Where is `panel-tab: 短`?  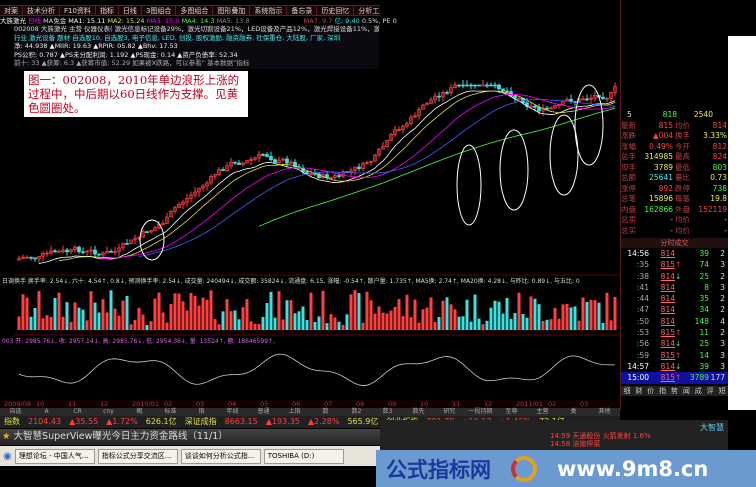
panel-tab: 短 is located at coordinates (722, 390).